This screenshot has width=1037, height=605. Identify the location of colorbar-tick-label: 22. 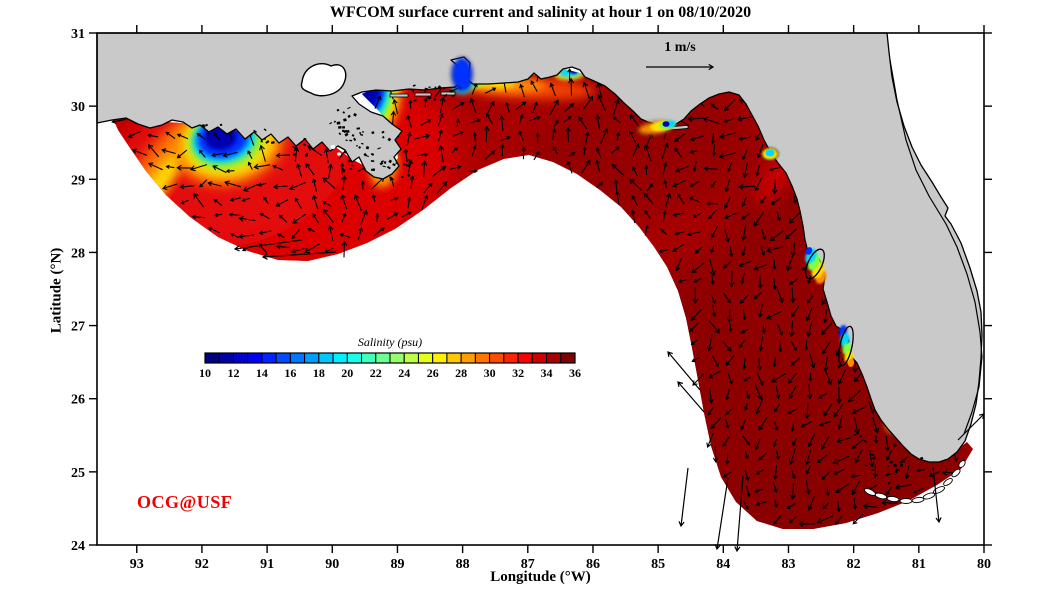
(376, 373).